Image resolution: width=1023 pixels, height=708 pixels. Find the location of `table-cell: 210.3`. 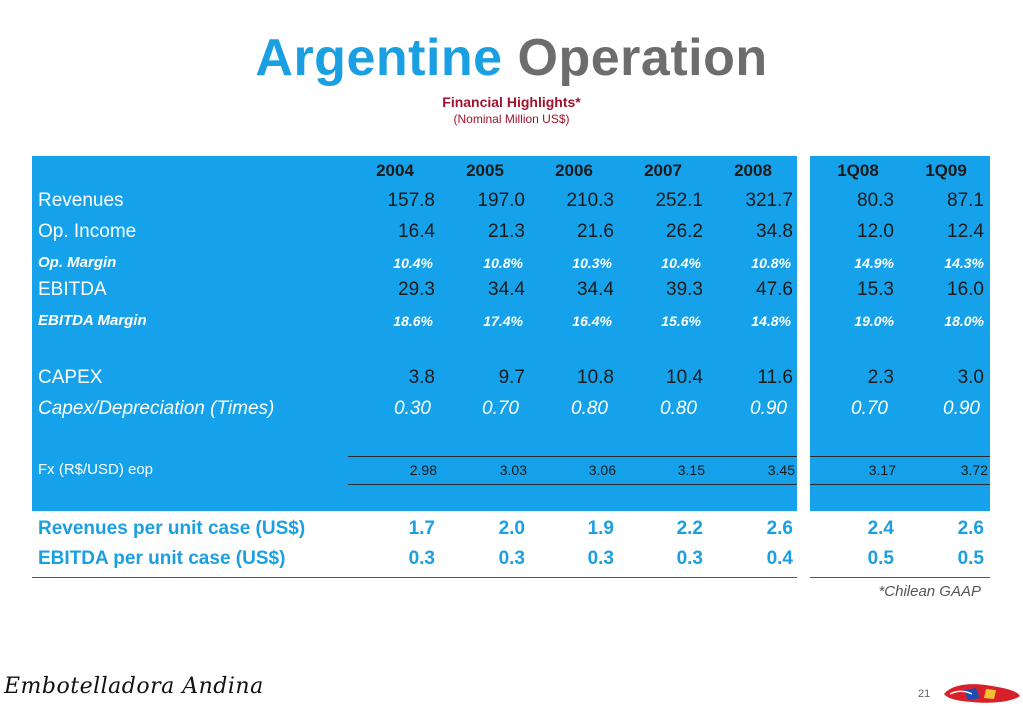

table-cell: 210.3 is located at coordinates (590, 200).